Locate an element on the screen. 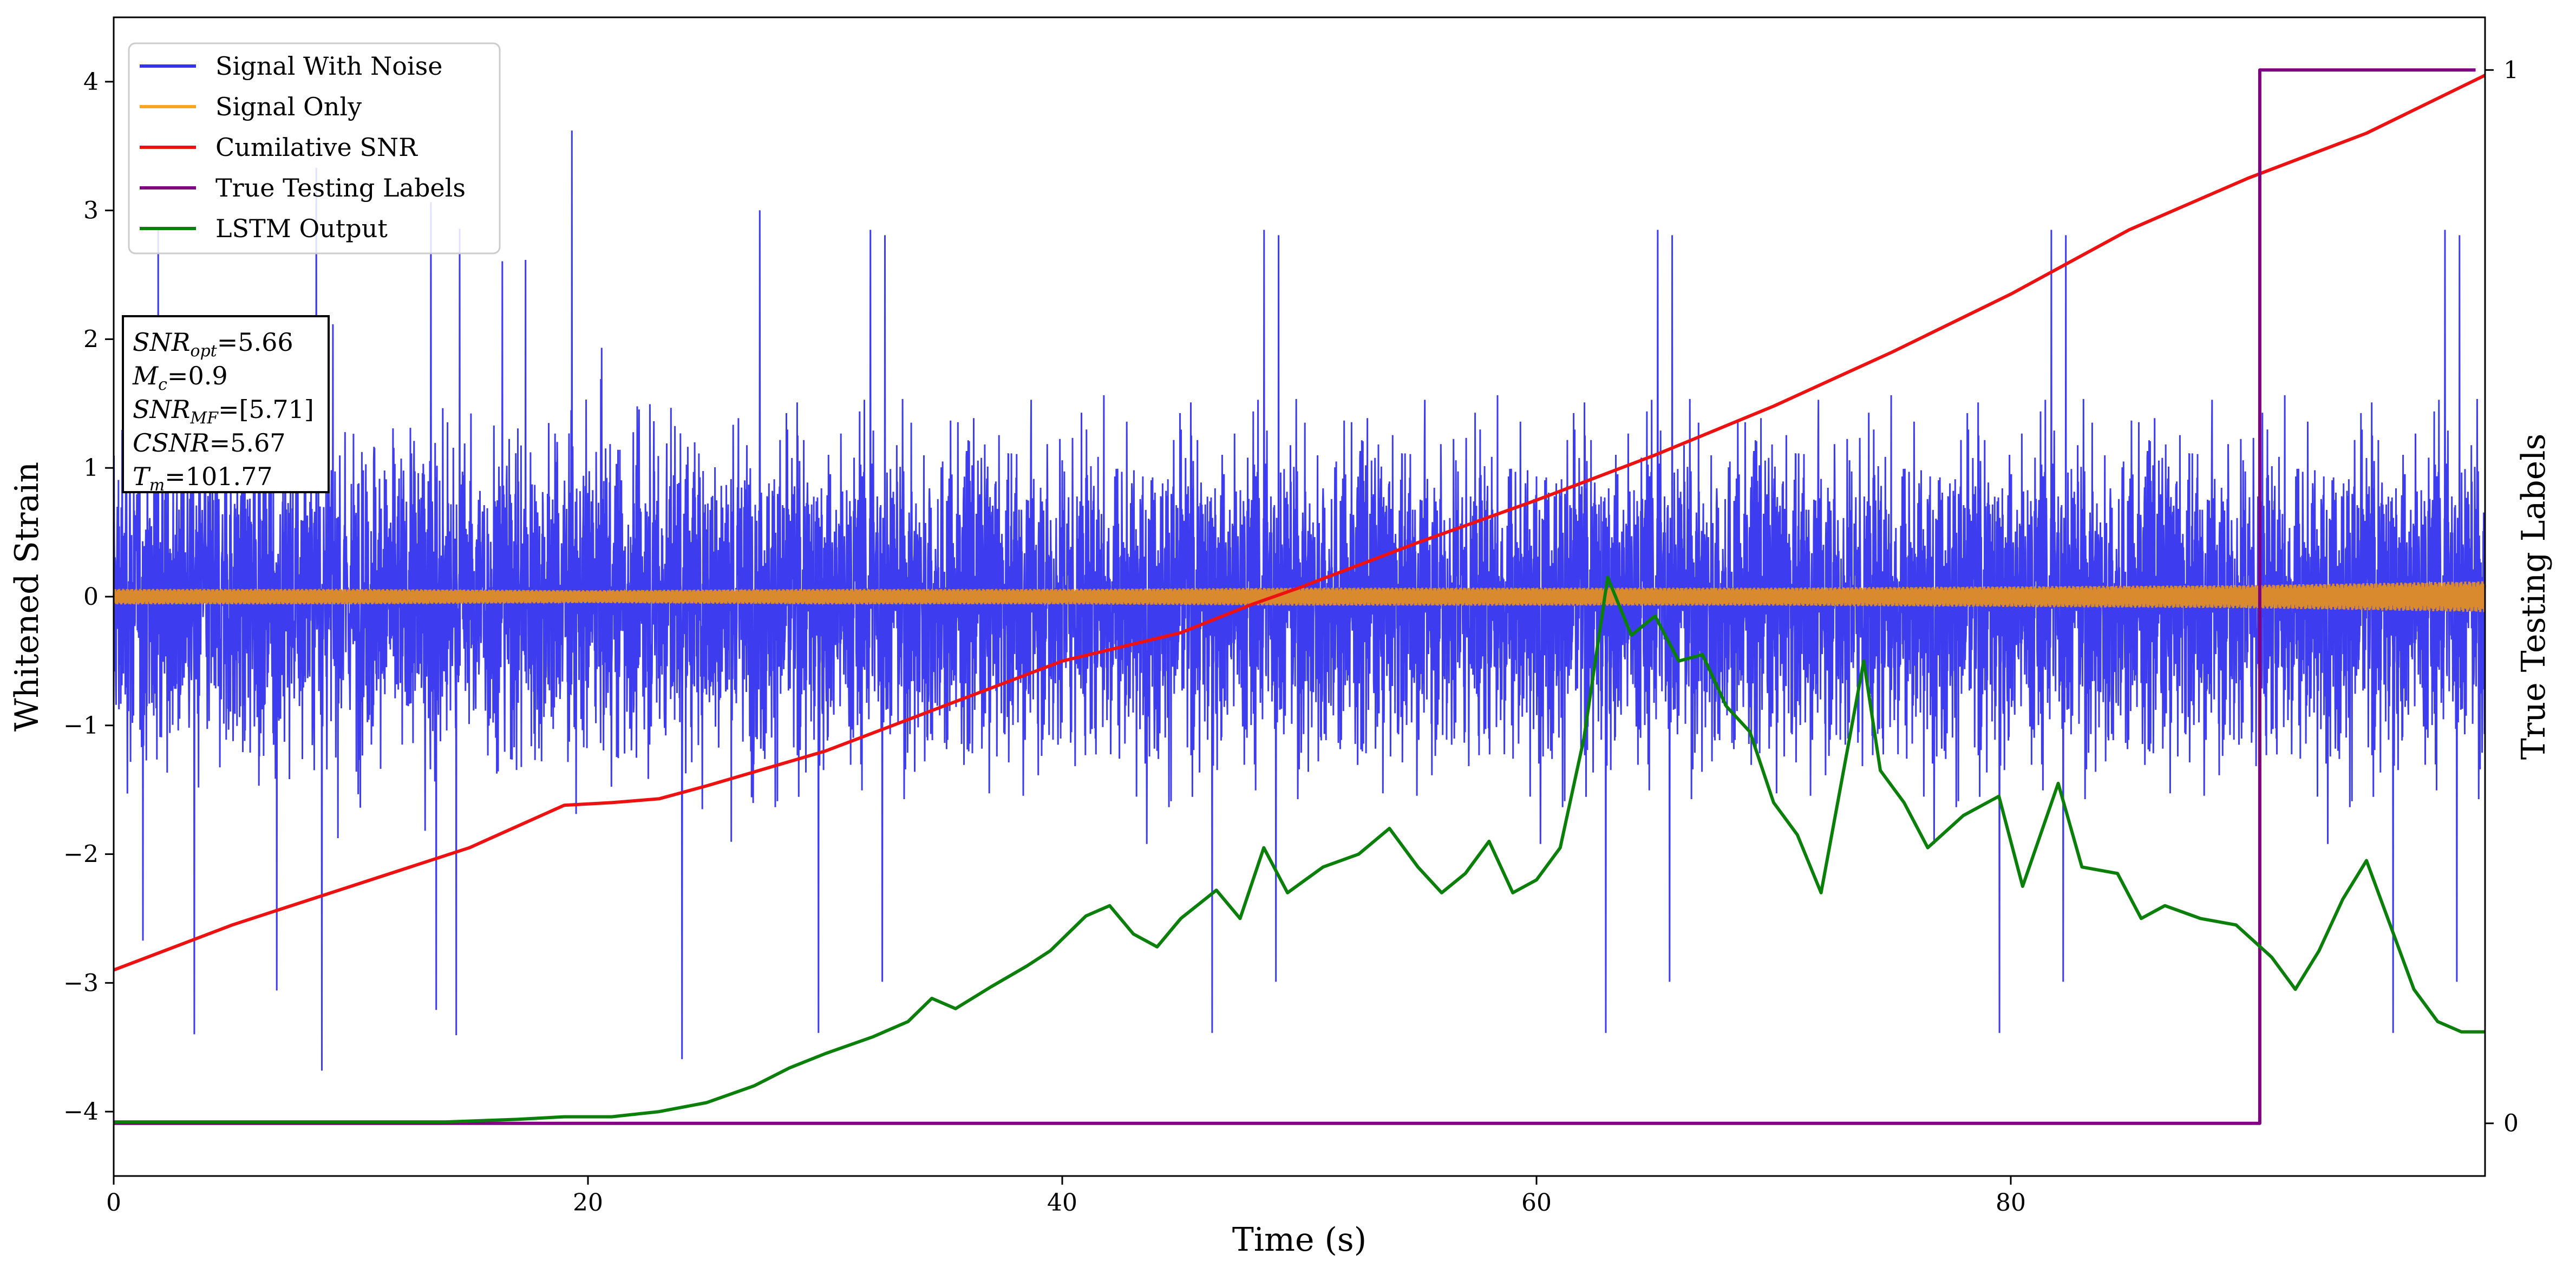  y-tick-label: 3 is located at coordinates (91, 211).